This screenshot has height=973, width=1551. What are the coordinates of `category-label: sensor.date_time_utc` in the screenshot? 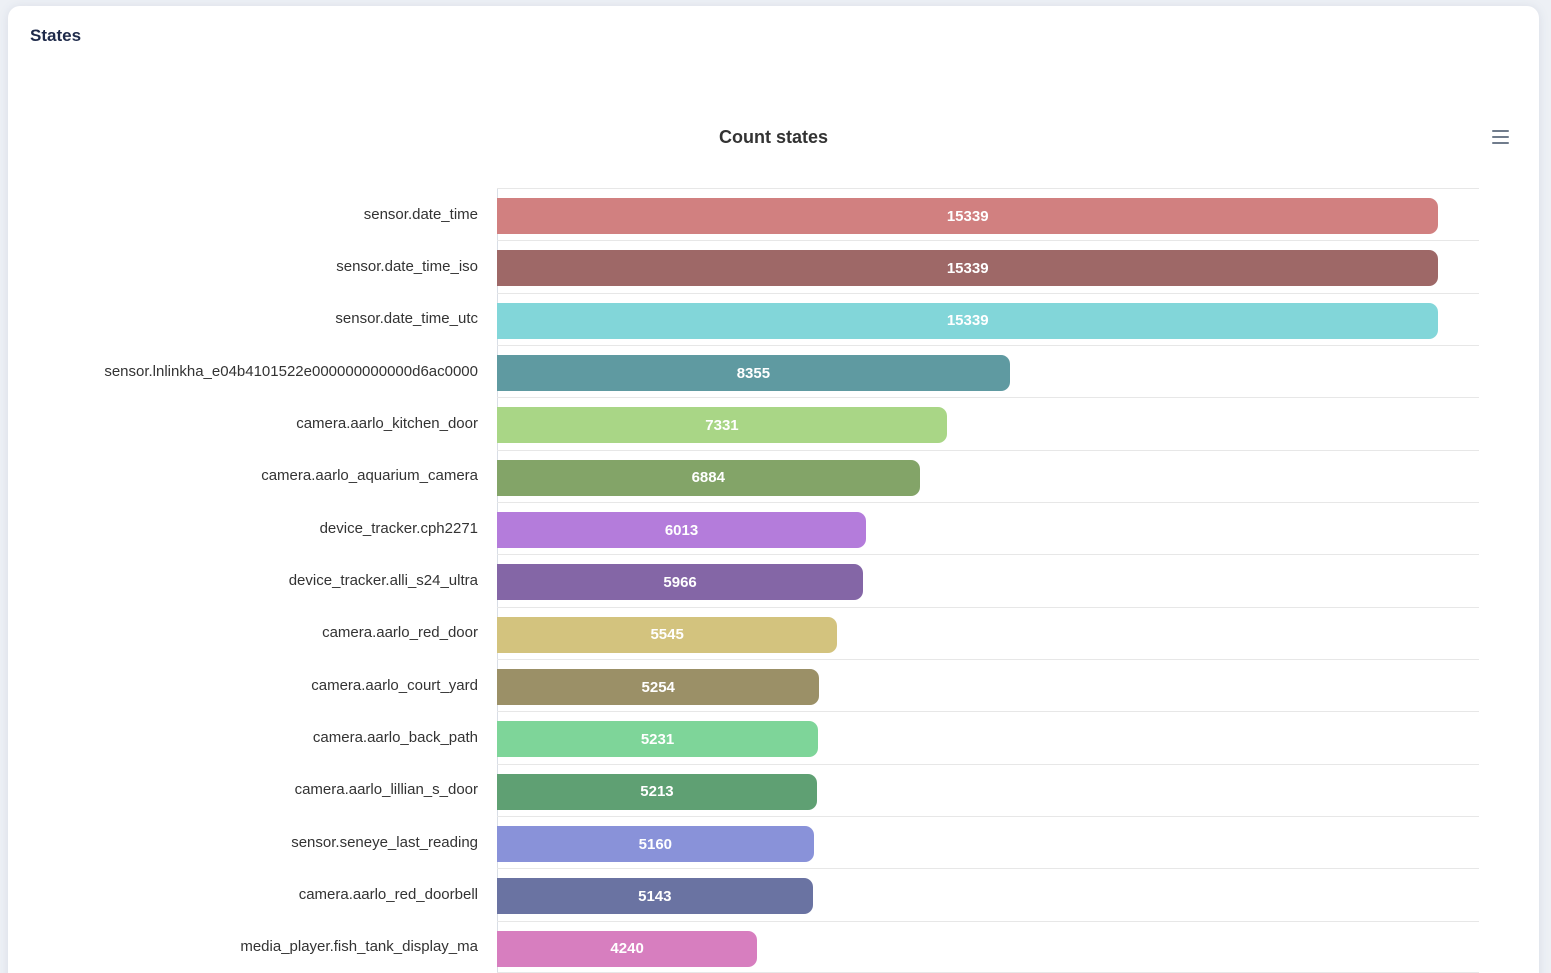 It's located at (406, 319).